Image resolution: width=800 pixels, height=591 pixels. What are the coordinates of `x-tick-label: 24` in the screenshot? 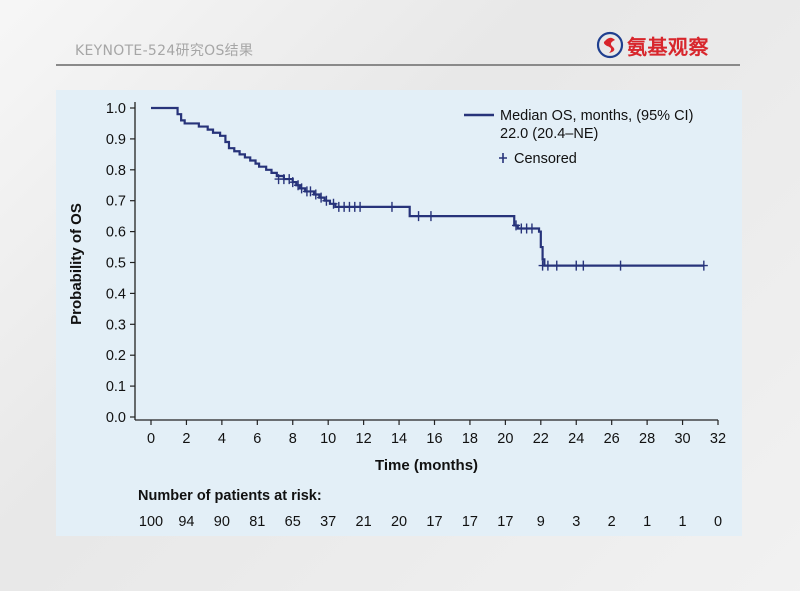 It's located at (576, 439).